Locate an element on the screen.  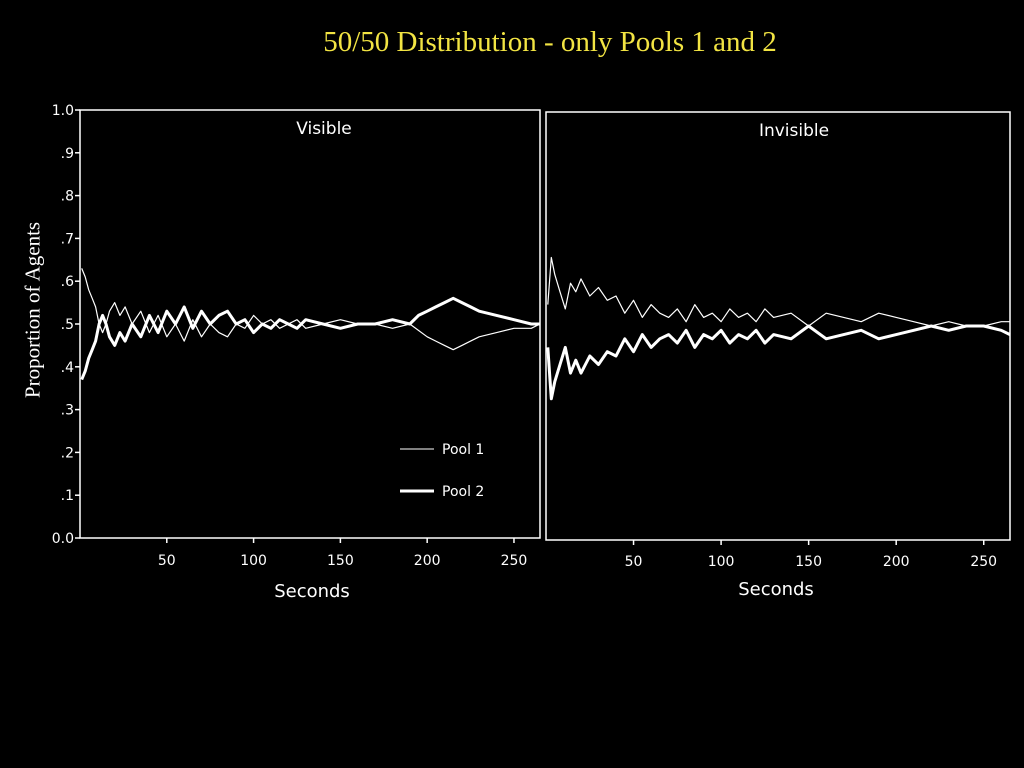
visible-y-tick-label: .9 is located at coordinates (67, 154).